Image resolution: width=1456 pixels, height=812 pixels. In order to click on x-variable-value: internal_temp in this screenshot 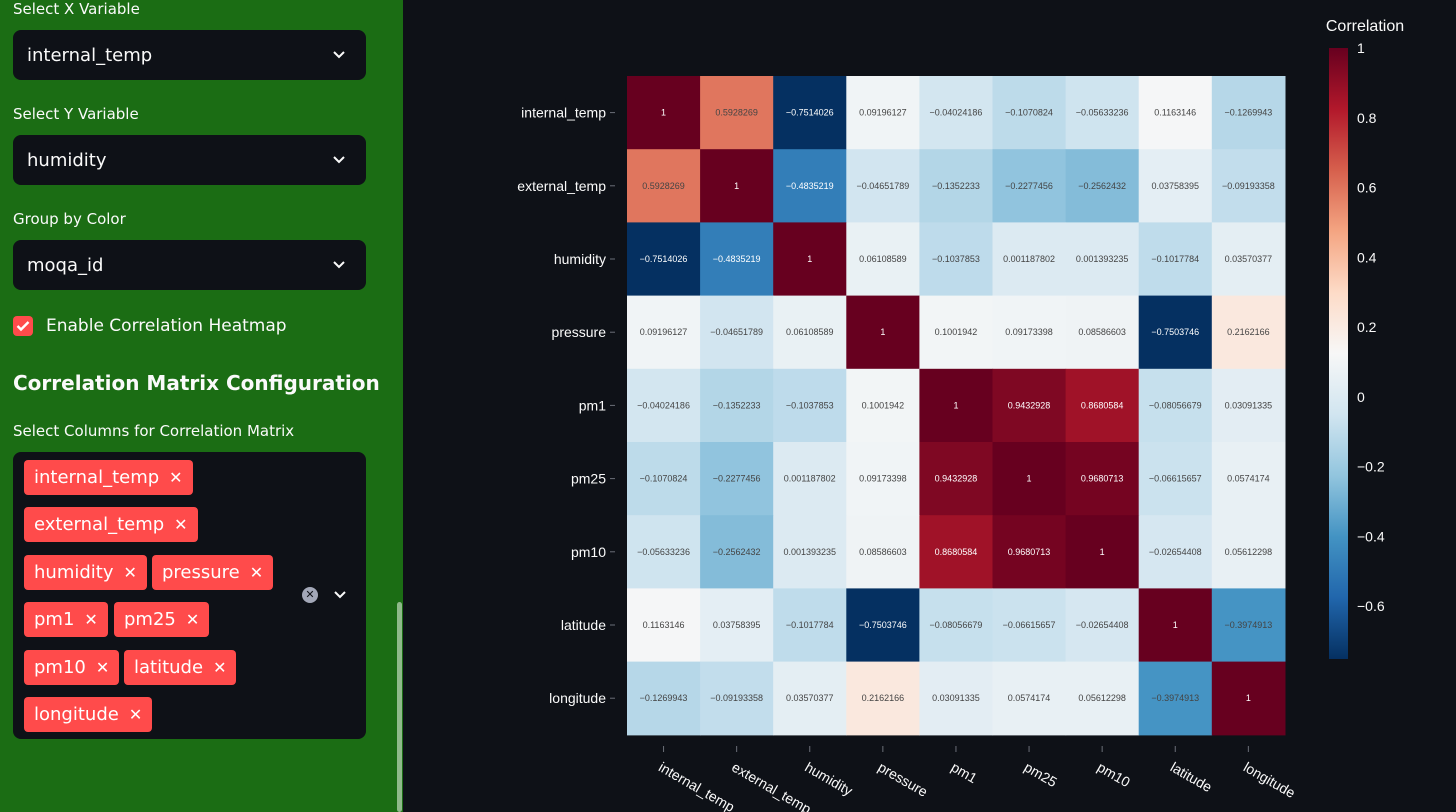, I will do `click(90, 55)`.